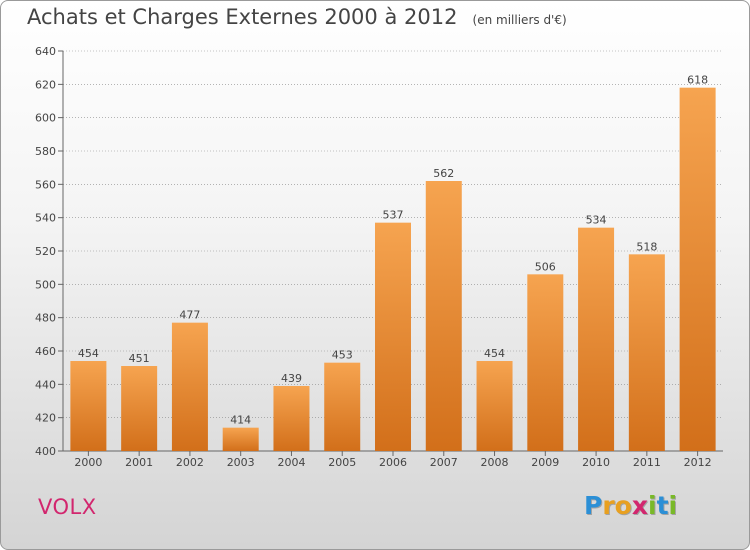  Describe the element at coordinates (342, 355) in the screenshot. I see `bar-value-label: 453` at that location.